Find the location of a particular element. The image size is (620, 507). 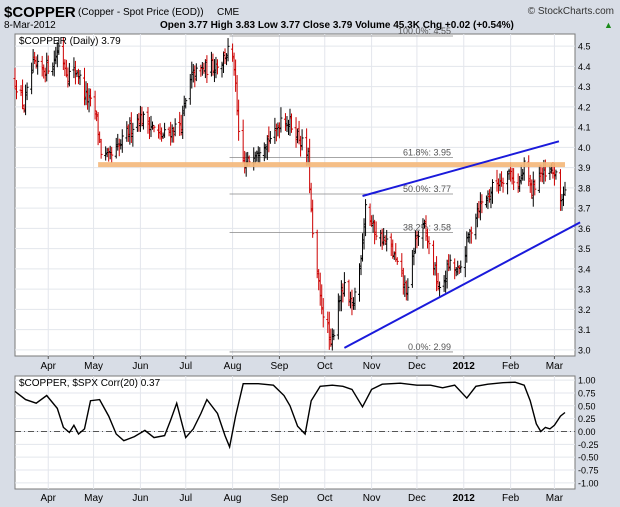

correlation-x-tick-label: Sep is located at coordinates (280, 498).